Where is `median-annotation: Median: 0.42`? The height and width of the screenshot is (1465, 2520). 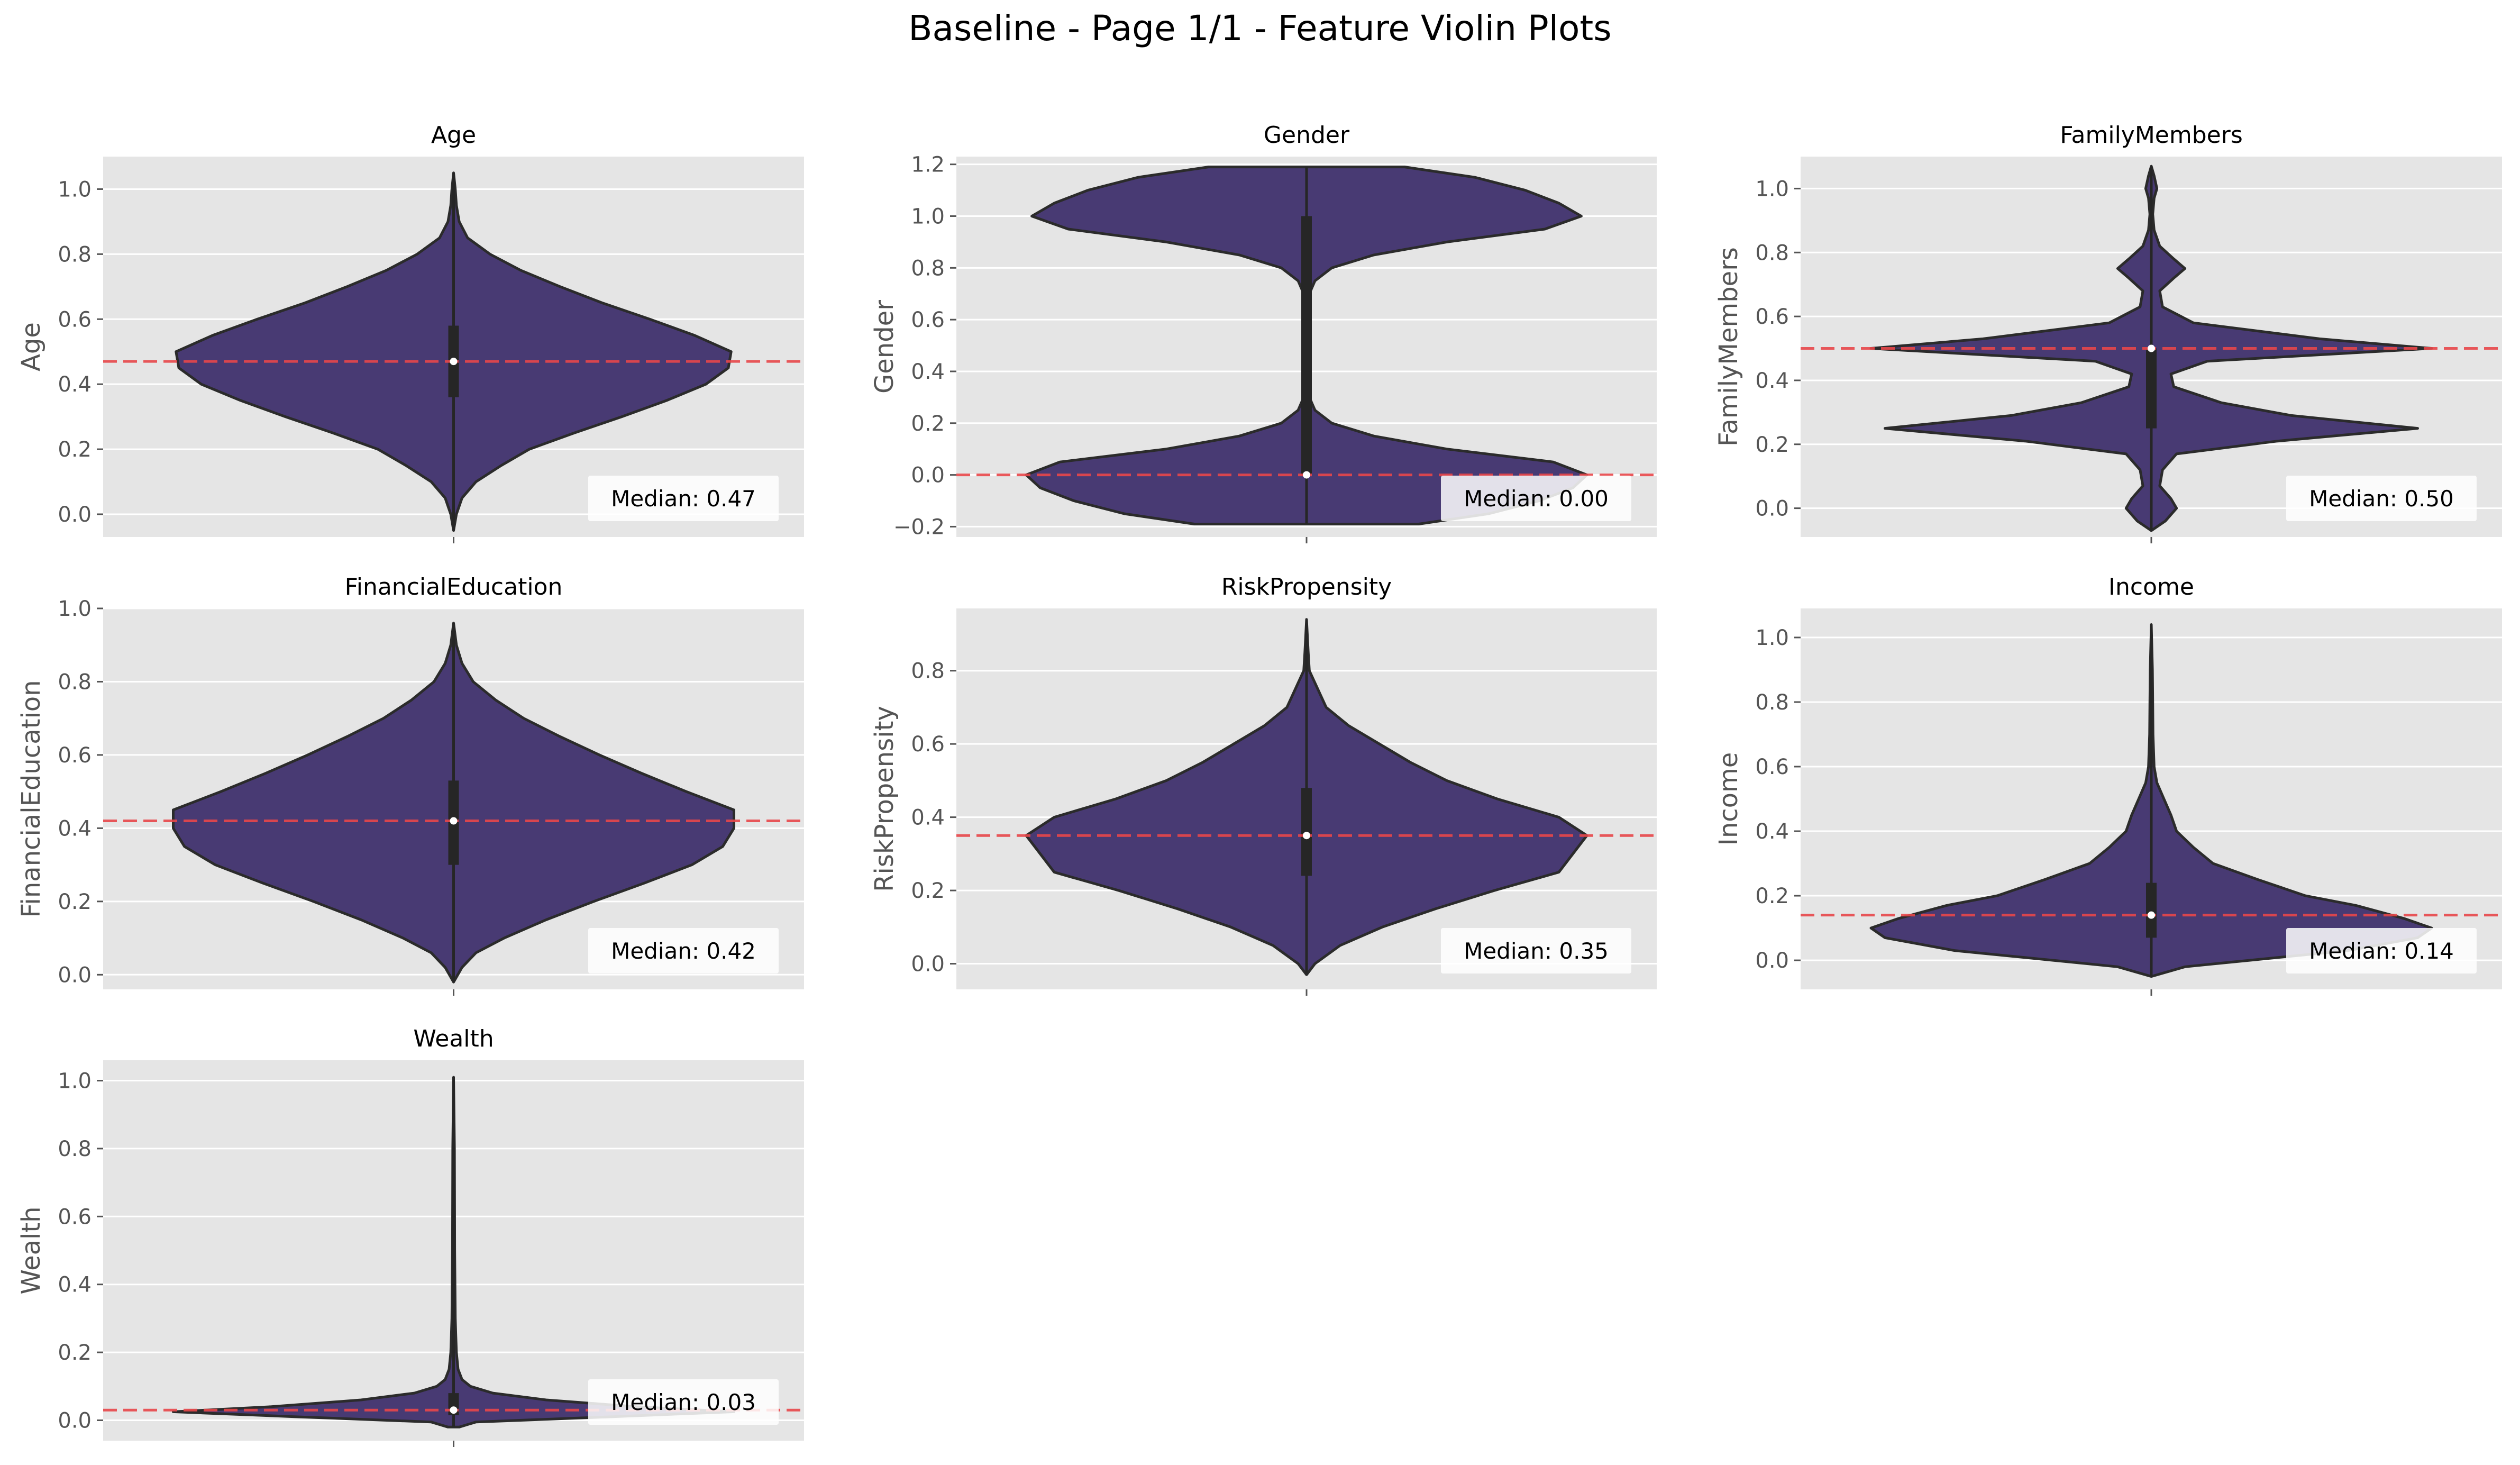
median-annotation: Median: 0.42 is located at coordinates (683, 951).